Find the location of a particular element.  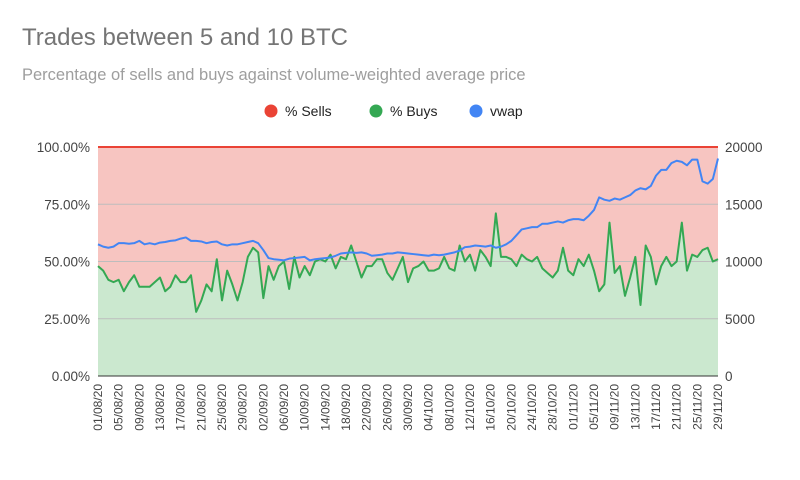

x-tick-28: 21/11/20 is located at coordinates (677, 407).